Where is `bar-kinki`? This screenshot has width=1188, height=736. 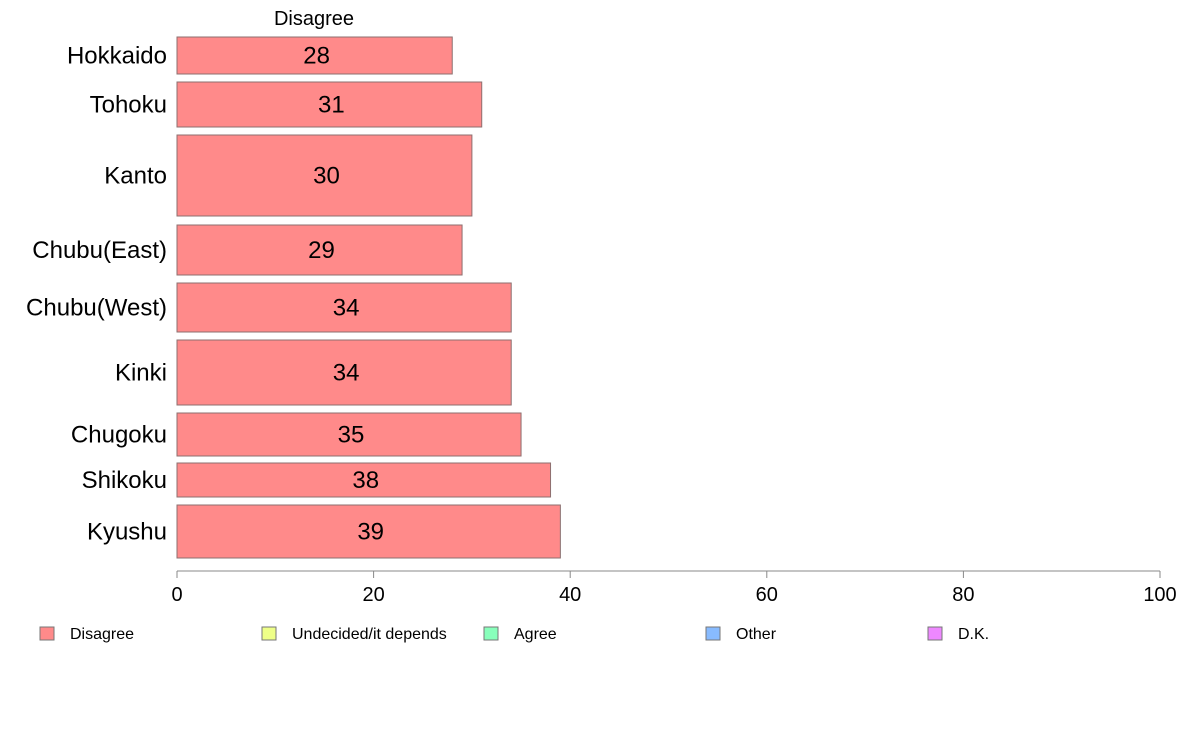 bar-kinki is located at coordinates (344, 372).